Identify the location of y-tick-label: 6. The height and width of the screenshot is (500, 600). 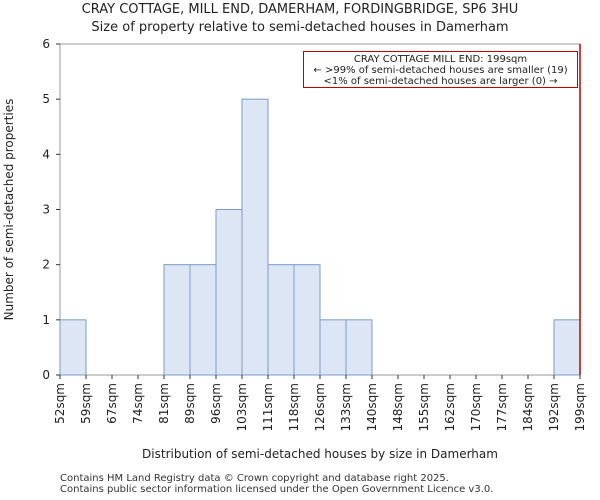
(46, 44).